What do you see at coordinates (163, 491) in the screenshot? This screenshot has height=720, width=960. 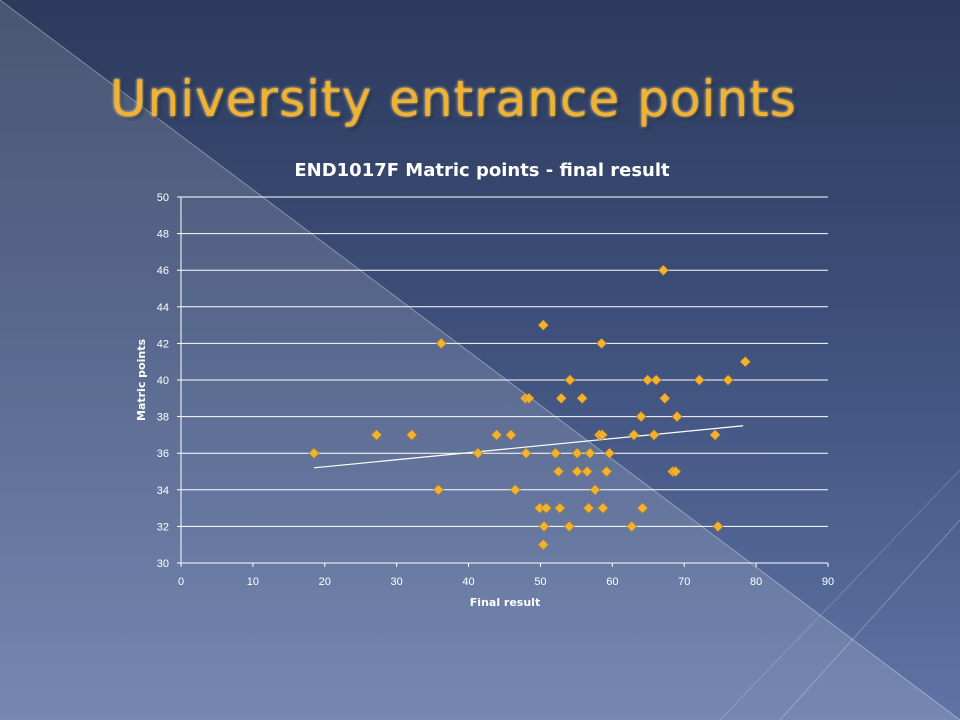 I see `y-tick-label: 34` at bounding box center [163, 491].